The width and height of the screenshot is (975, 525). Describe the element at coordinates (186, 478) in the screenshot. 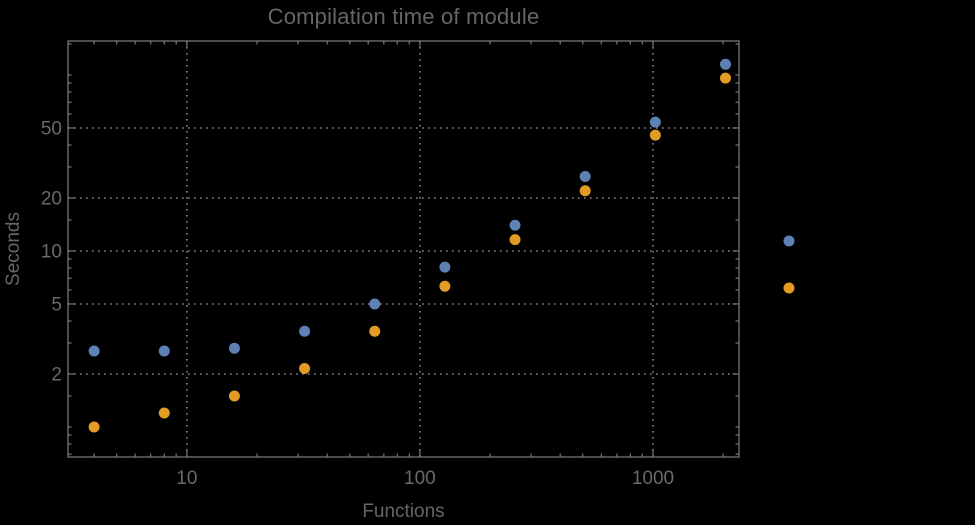

I see `x-tick-label: 10` at that location.